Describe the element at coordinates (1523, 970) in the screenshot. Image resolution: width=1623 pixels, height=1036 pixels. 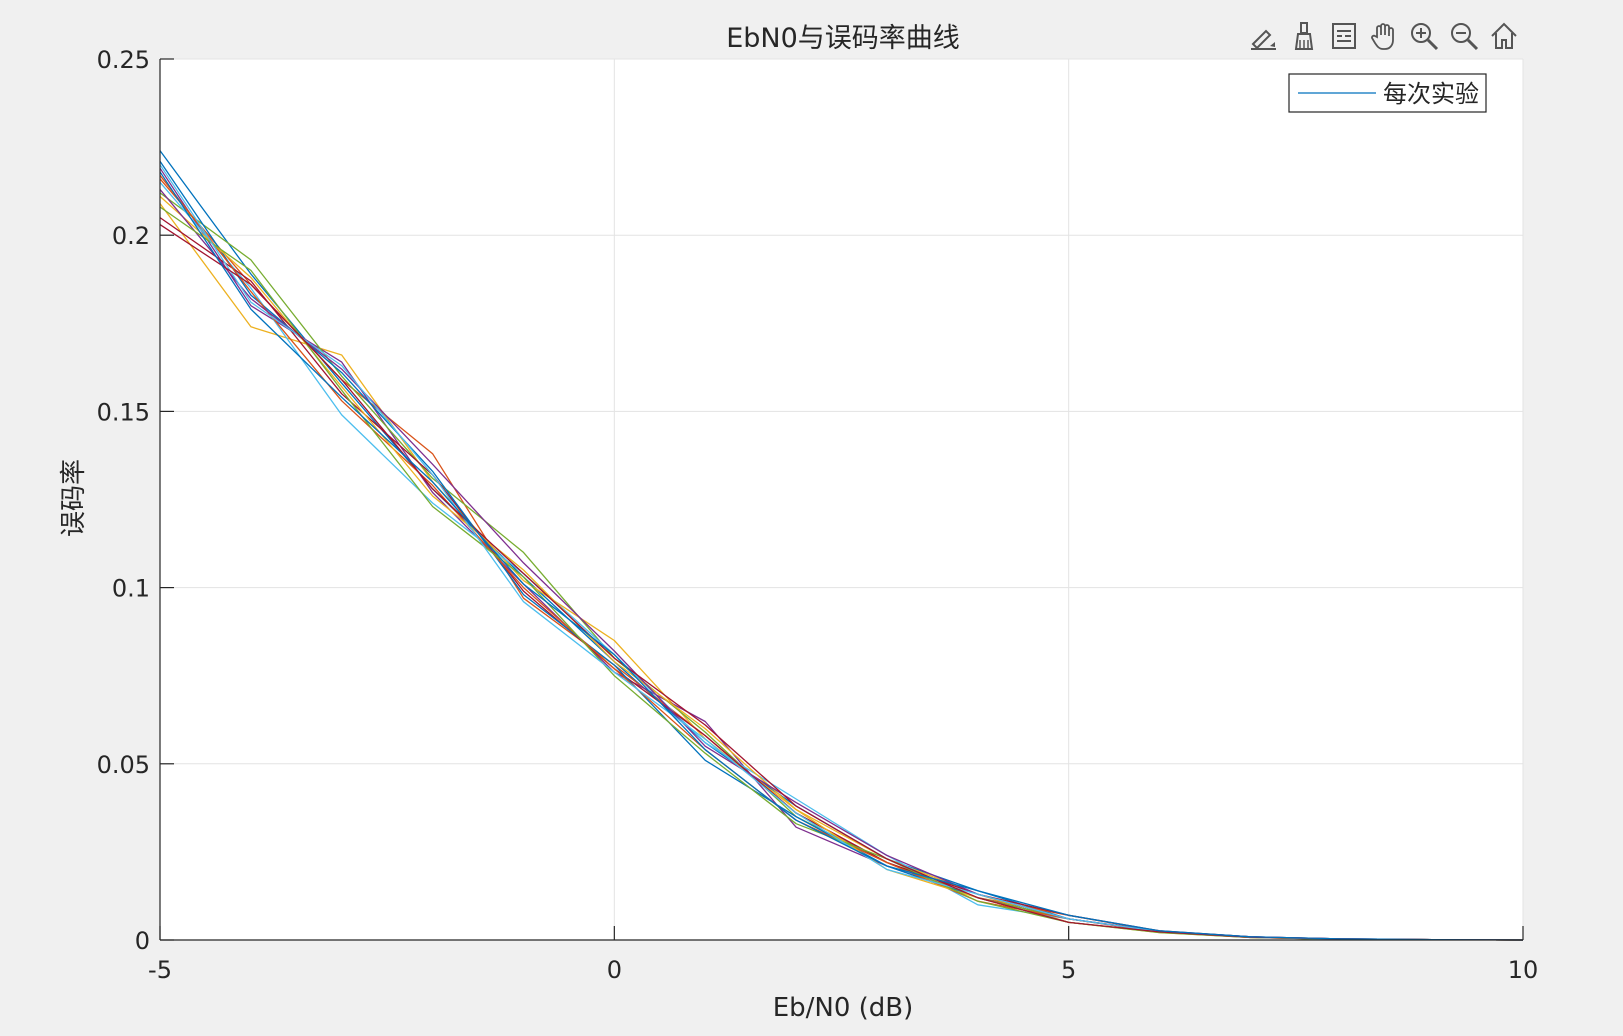
I see `x-tick-label: 10` at that location.